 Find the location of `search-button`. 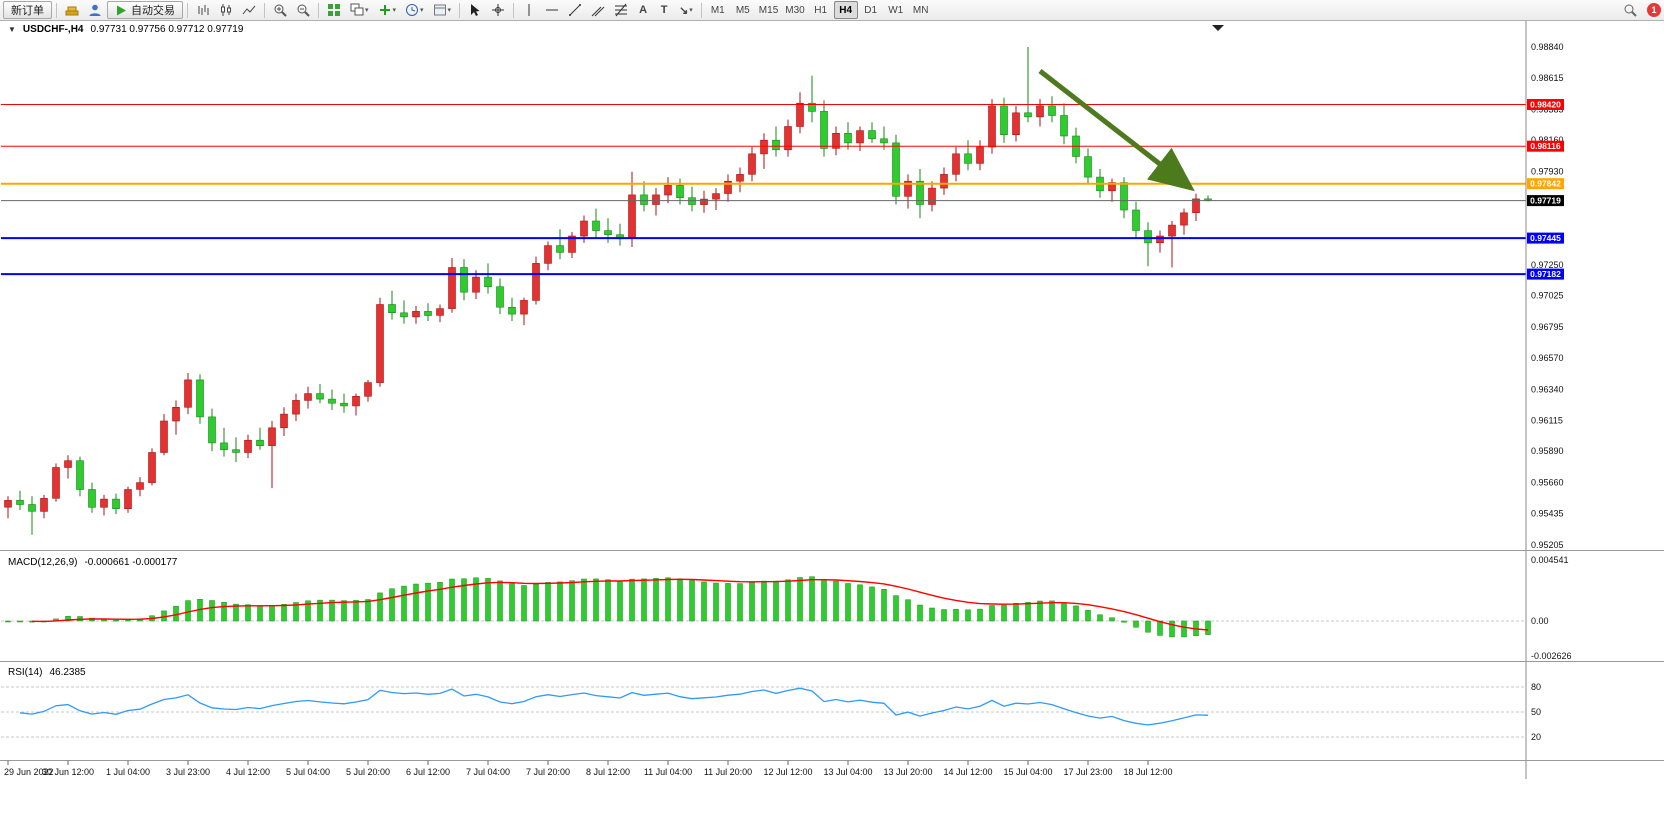

search-button is located at coordinates (1630, 10).